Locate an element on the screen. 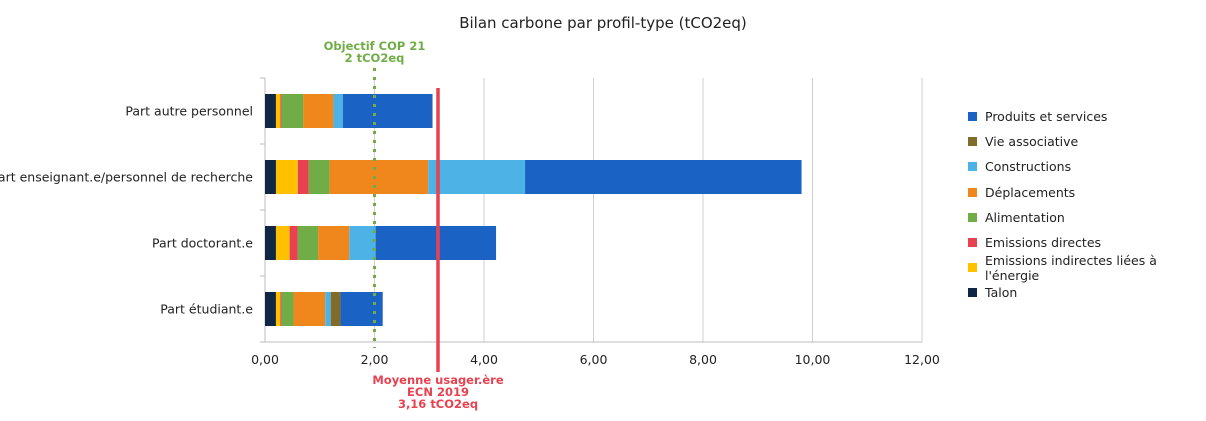 This screenshot has height=421, width=1206. reference-label: Moyenne usager.ère is located at coordinates (438, 380).